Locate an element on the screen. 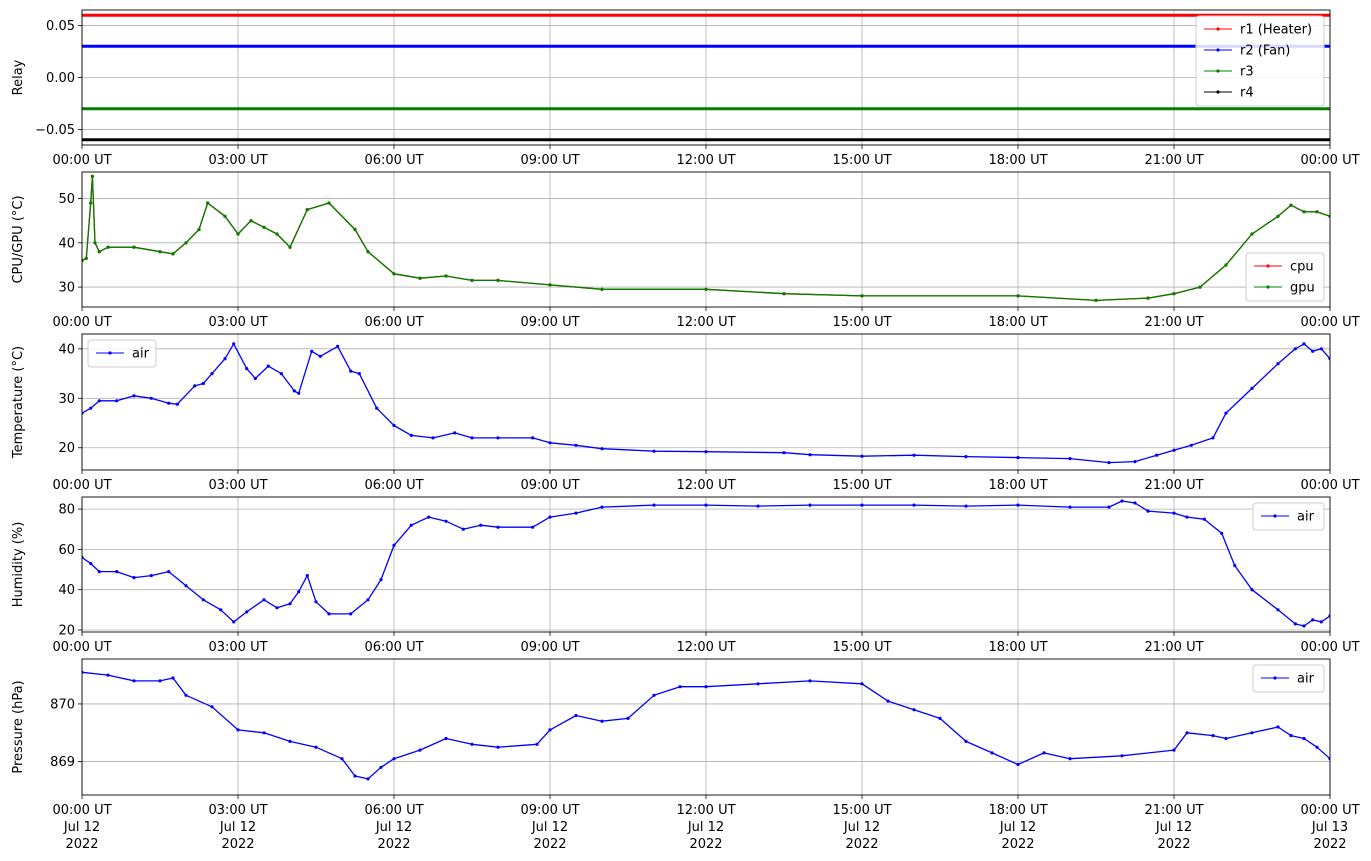 Image resolution: width=1371 pixels, height=861 pixels. x-tick-year: 2022 is located at coordinates (861, 844).